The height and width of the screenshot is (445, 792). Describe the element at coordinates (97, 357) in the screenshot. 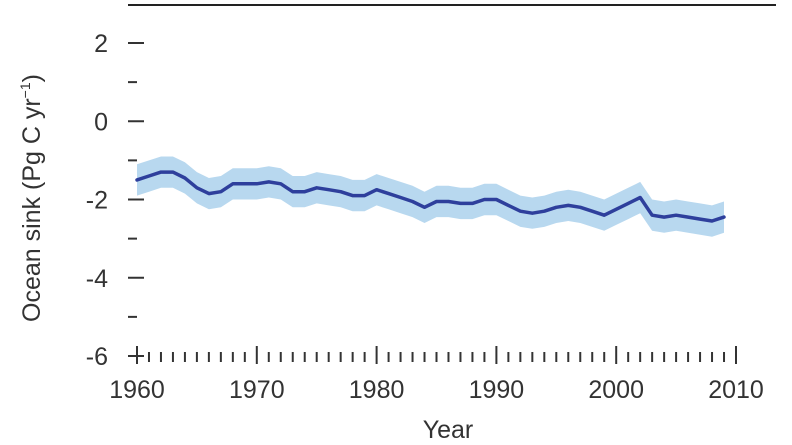

I see `y-tick-label: -6` at that location.